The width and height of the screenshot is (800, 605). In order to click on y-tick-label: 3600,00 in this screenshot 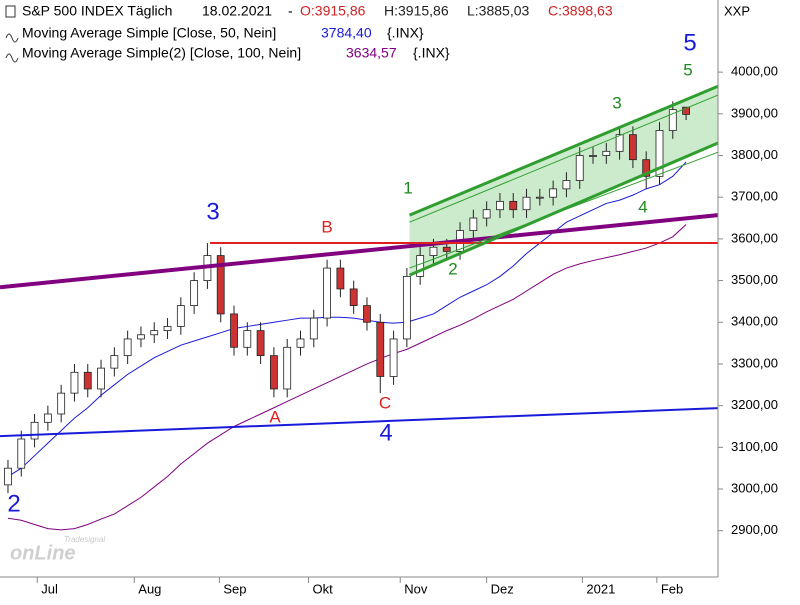, I will do `click(754, 237)`.